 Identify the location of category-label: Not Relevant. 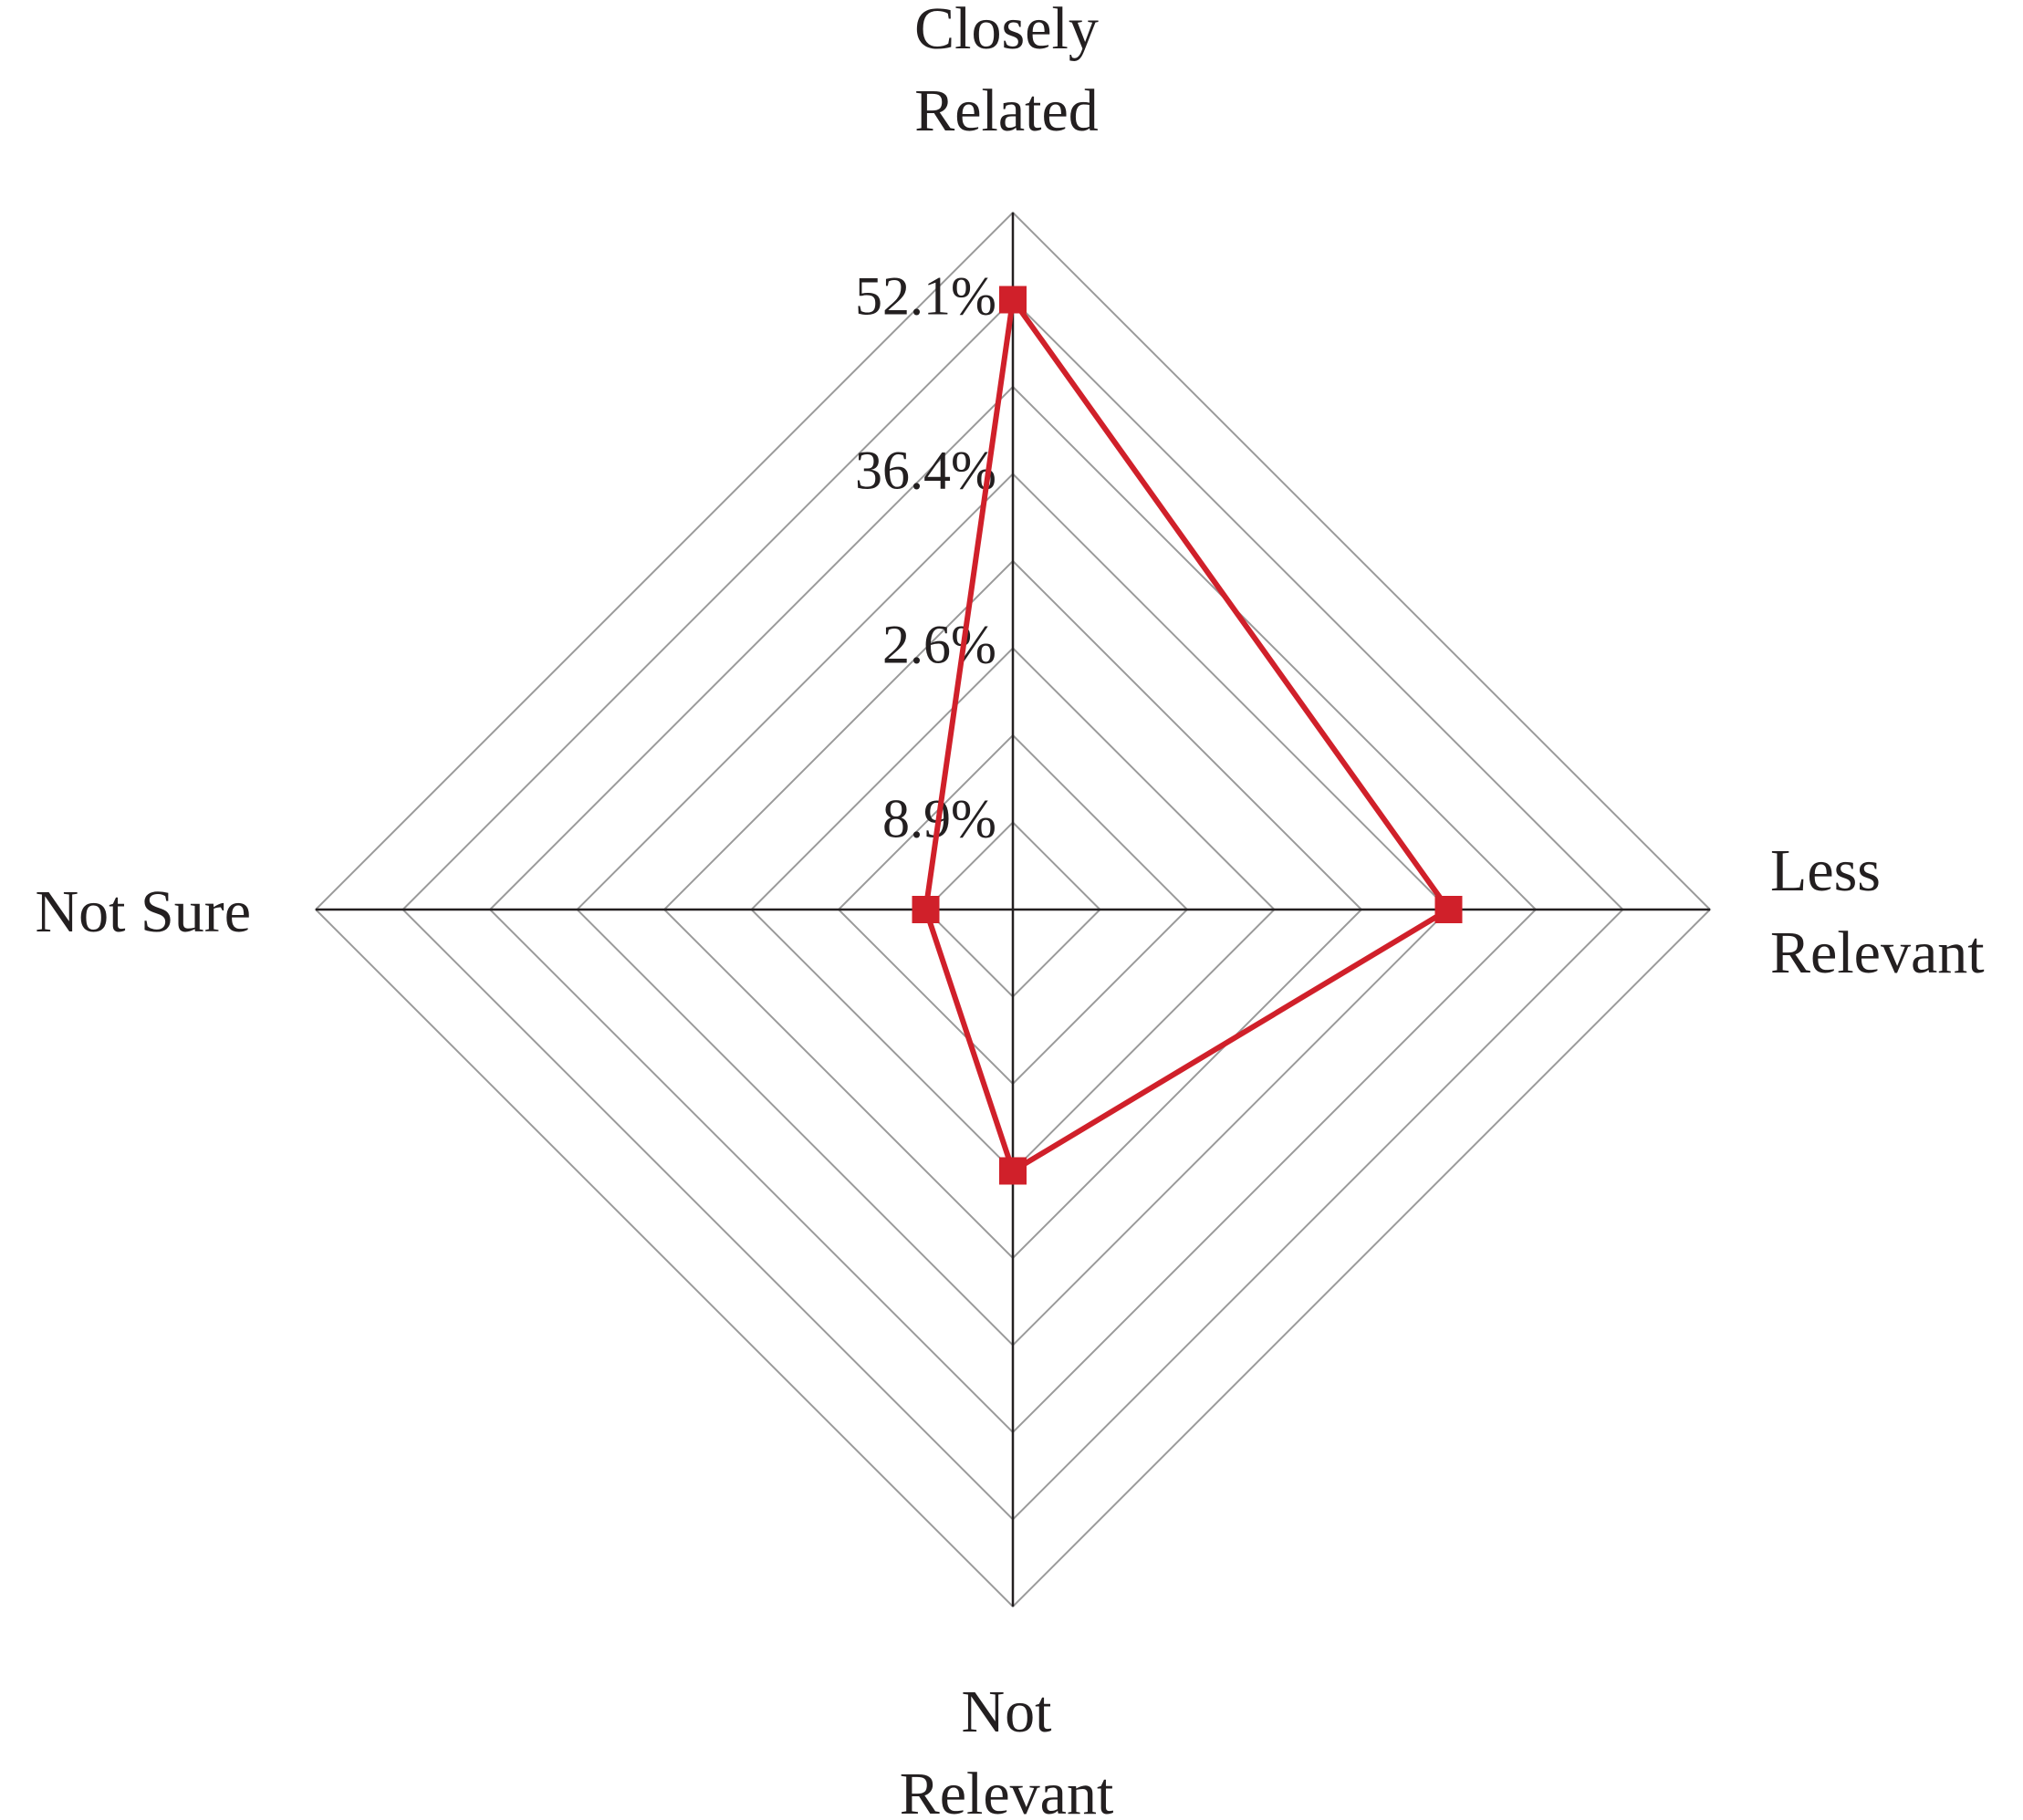
(1006, 1749).